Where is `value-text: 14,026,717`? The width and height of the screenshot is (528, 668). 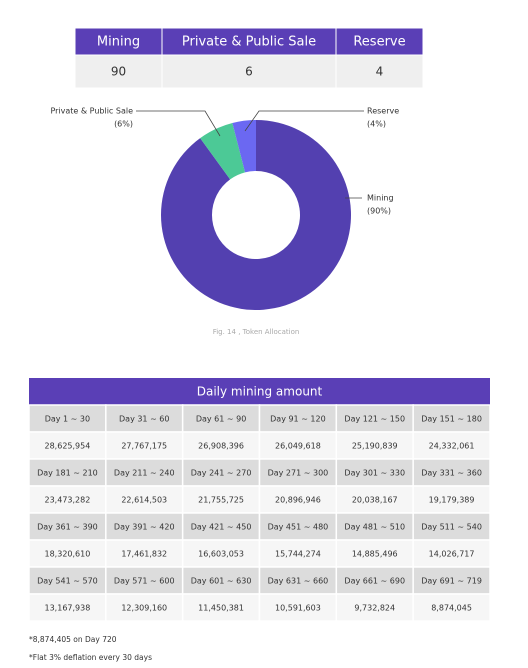
value-text: 14,026,717 is located at coordinates (452, 554).